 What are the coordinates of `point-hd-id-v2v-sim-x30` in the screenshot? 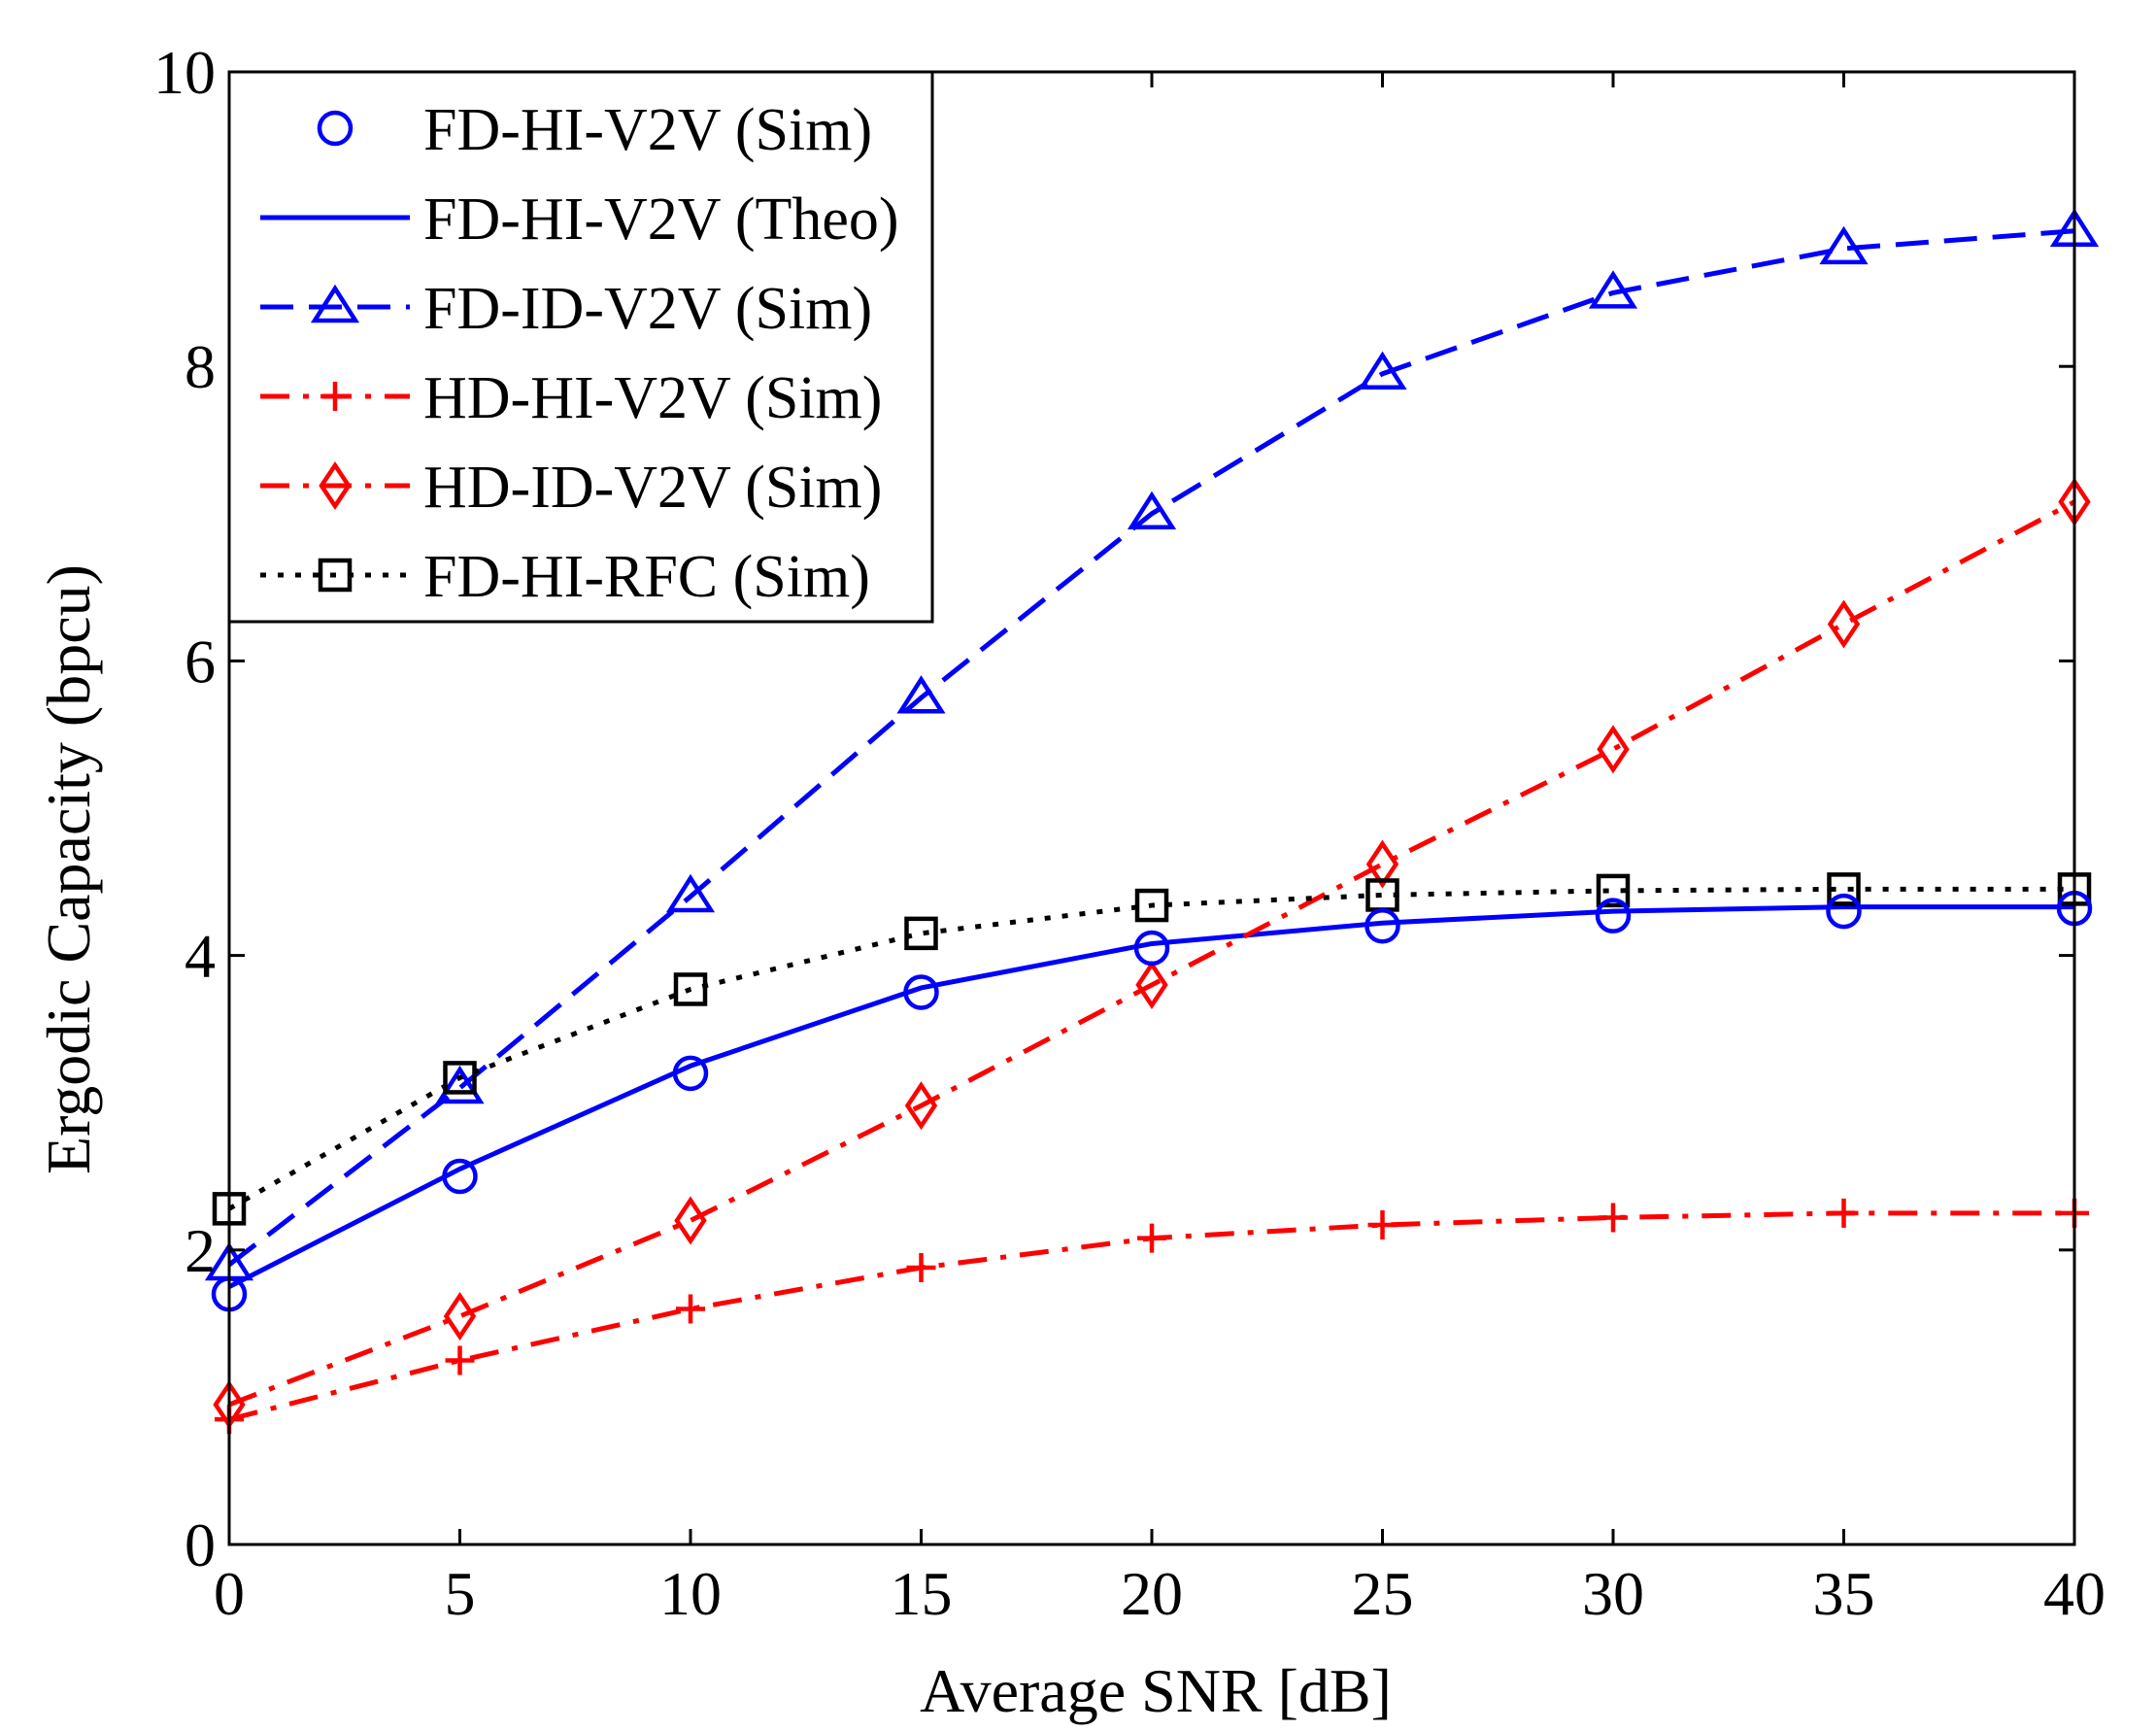 It's located at (1613, 749).